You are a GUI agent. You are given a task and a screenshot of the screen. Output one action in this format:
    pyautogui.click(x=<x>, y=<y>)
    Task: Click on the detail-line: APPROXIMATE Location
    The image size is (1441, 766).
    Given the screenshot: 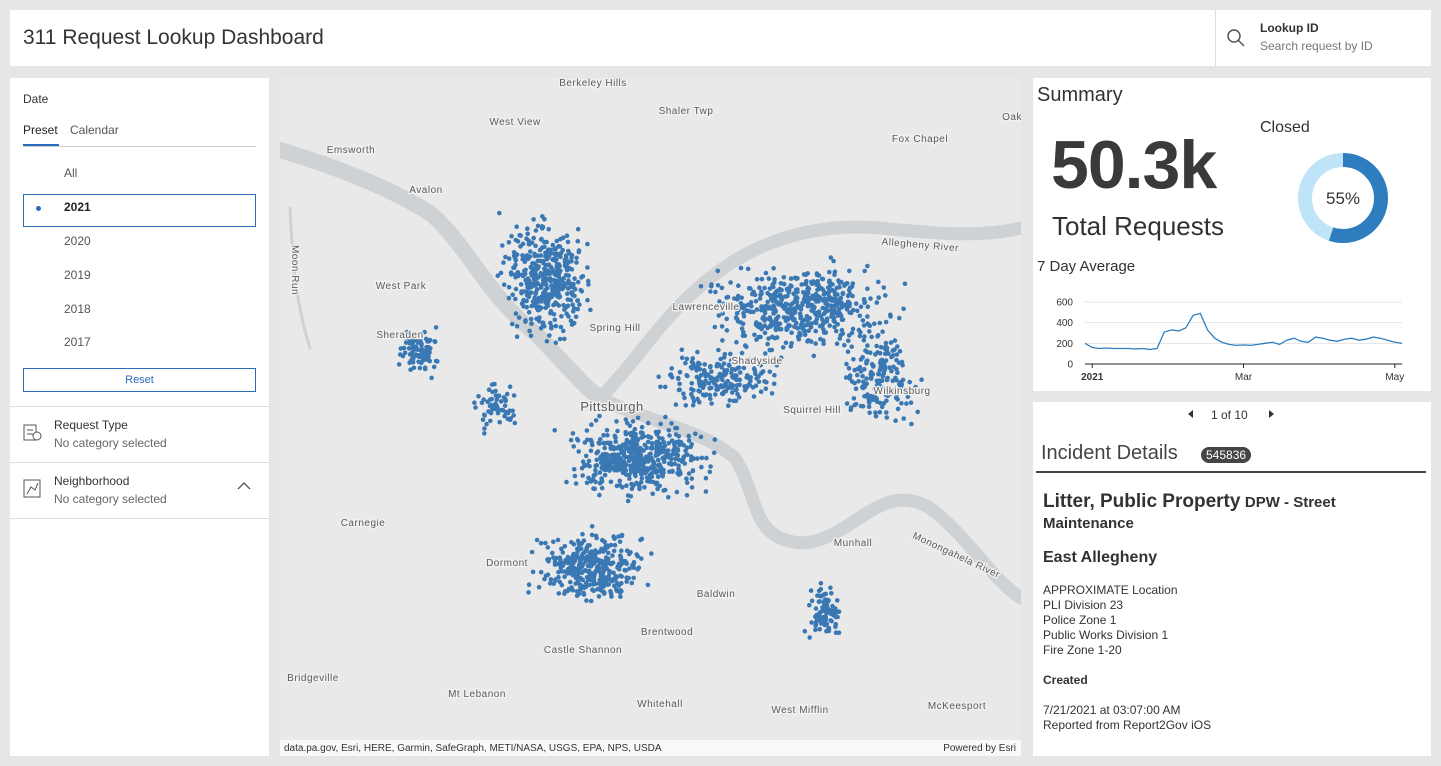 What is the action you would take?
    pyautogui.click(x=1110, y=590)
    